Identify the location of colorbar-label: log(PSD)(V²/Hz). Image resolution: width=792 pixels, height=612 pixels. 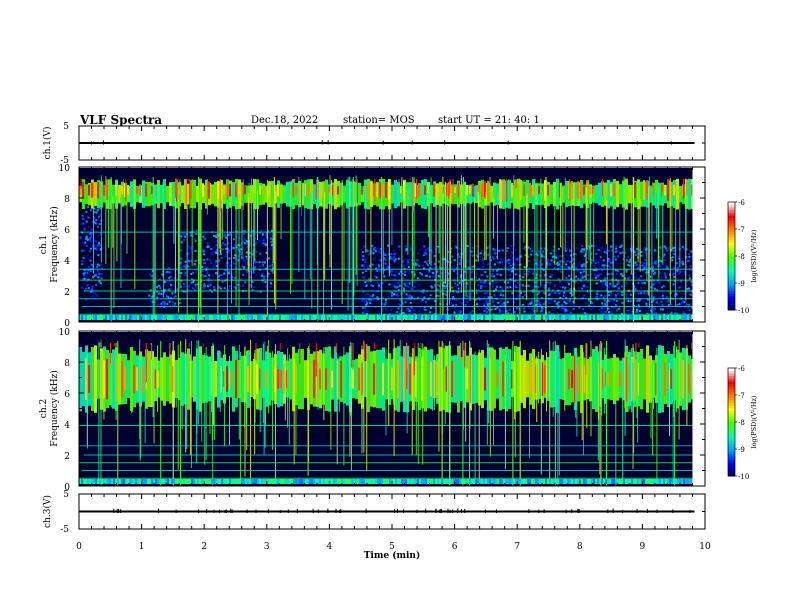
(754, 421).